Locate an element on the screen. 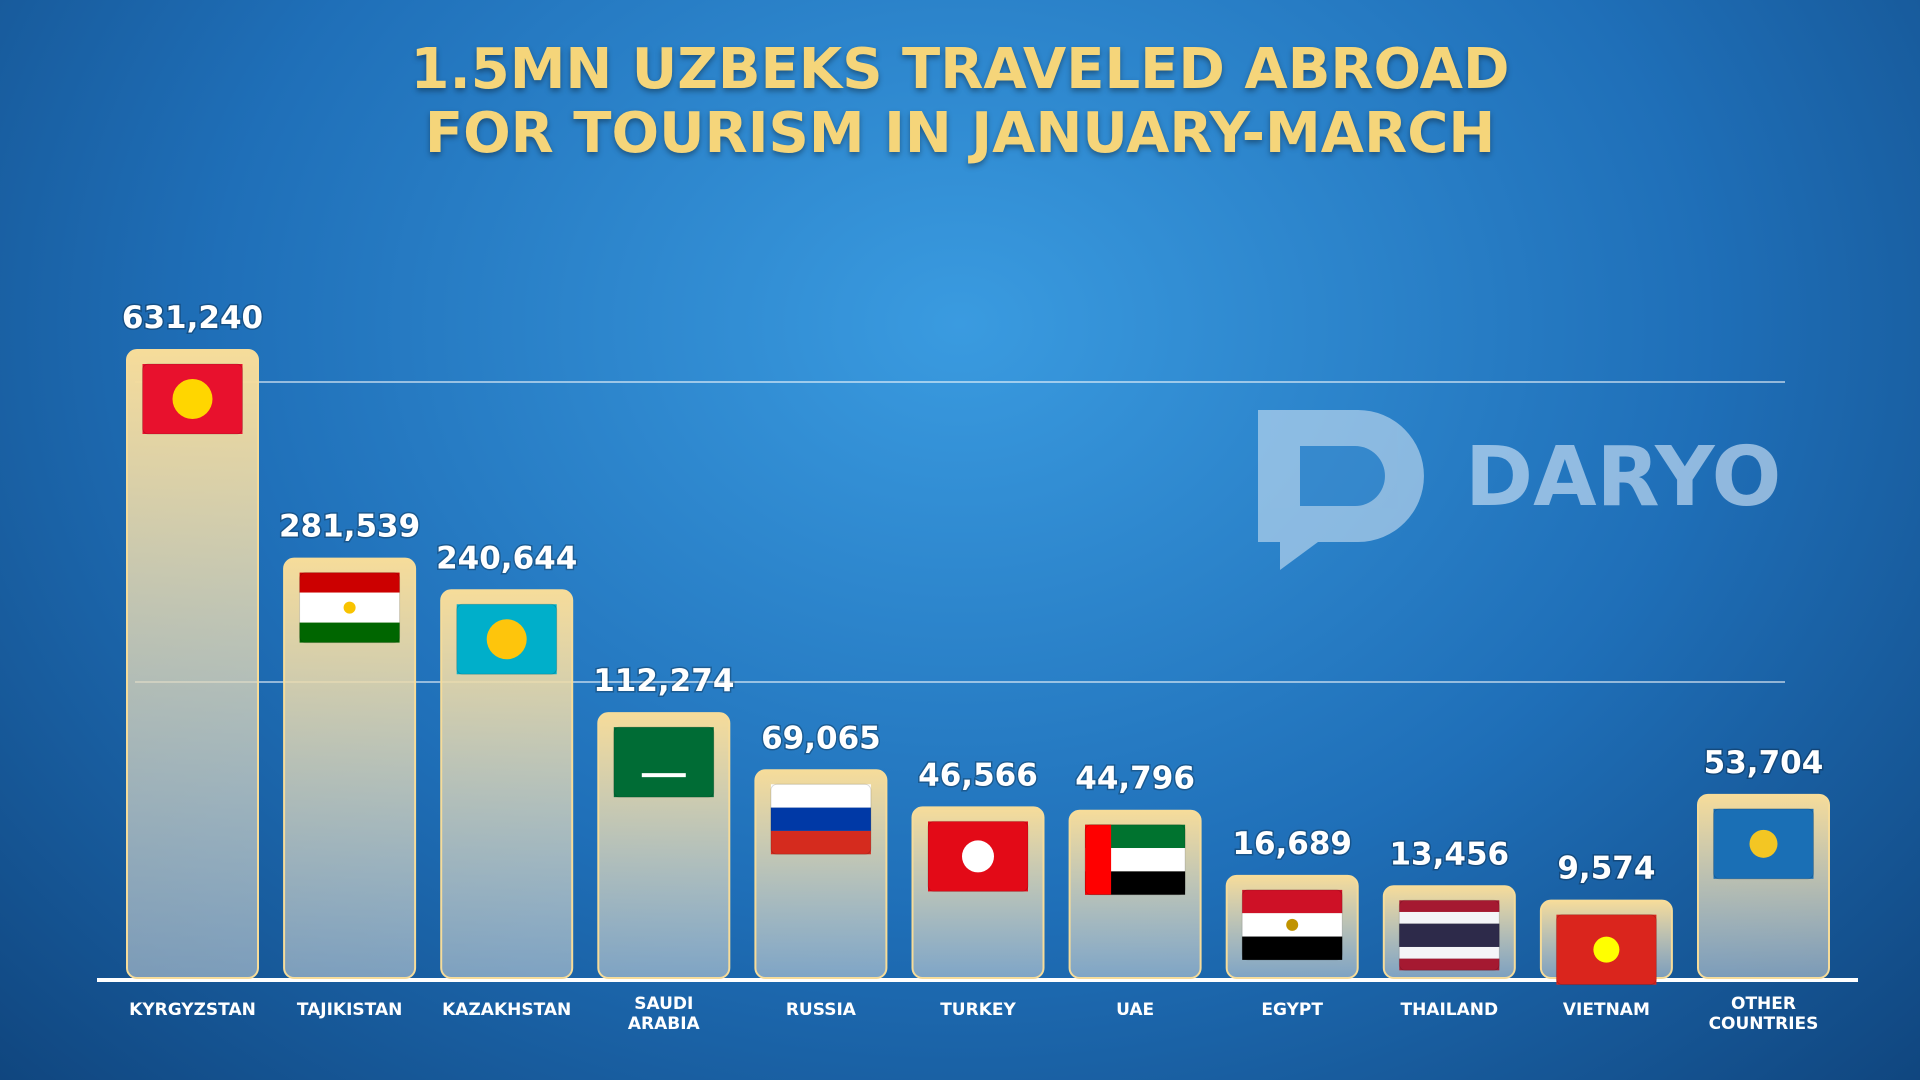 Image resolution: width=1920 pixels, height=1080 pixels. x-tick-label: RUSSIA is located at coordinates (820, 1010).